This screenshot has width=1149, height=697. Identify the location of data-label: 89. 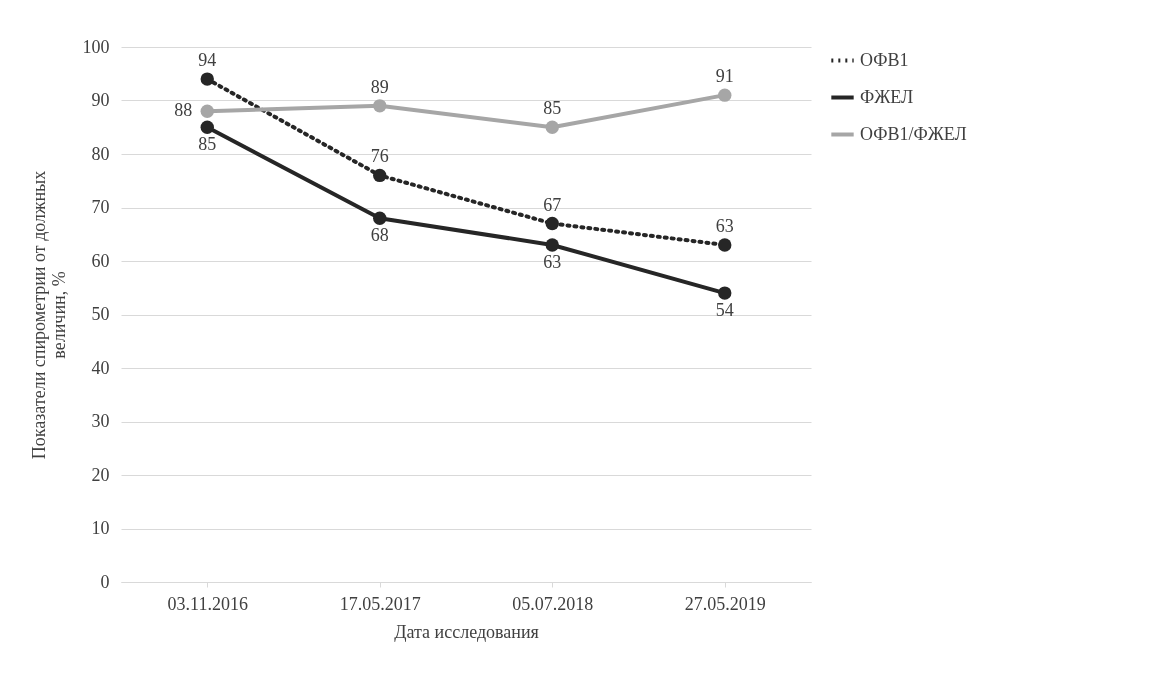
(379, 86).